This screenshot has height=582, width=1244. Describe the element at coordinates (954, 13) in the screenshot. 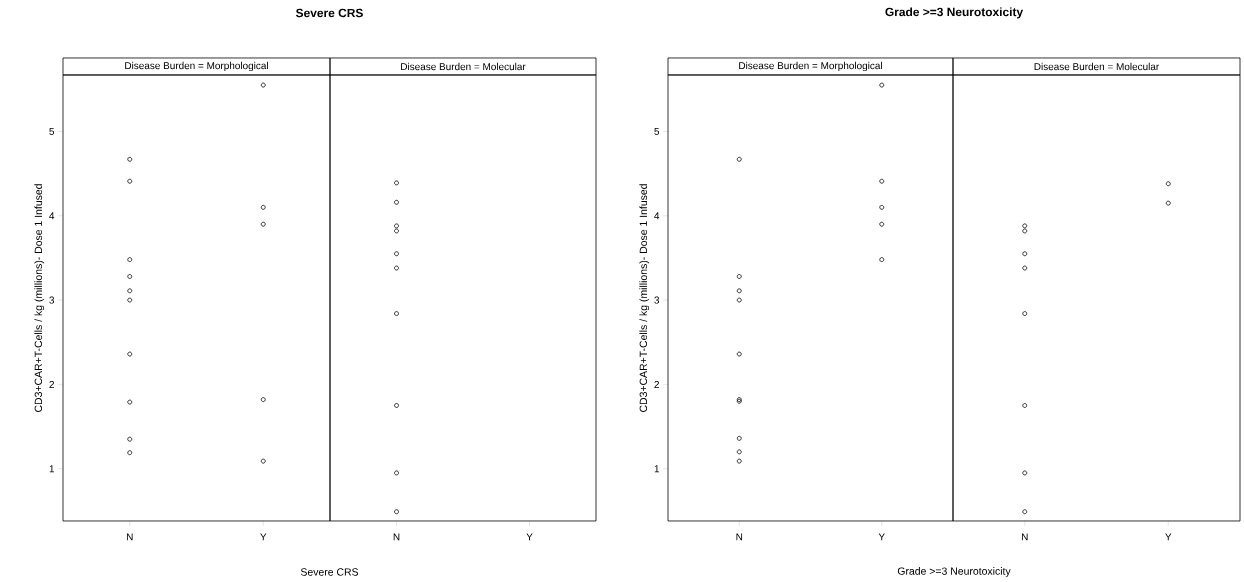

I see `chart-title: Grade >=3 Neurotoxicity` at that location.